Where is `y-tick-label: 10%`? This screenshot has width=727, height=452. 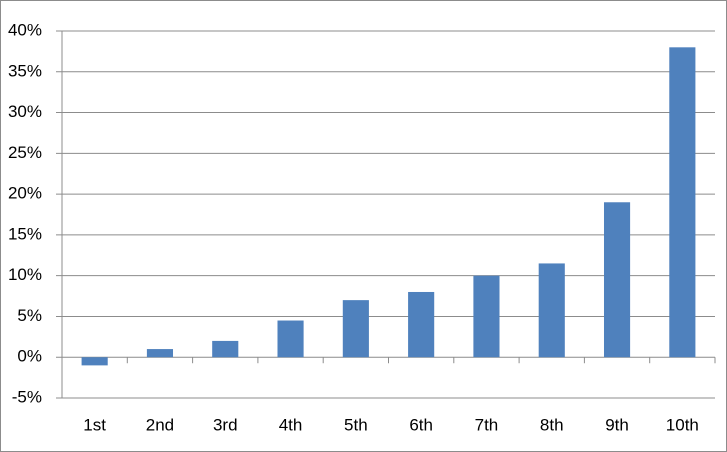
y-tick-label: 10% is located at coordinates (25, 274).